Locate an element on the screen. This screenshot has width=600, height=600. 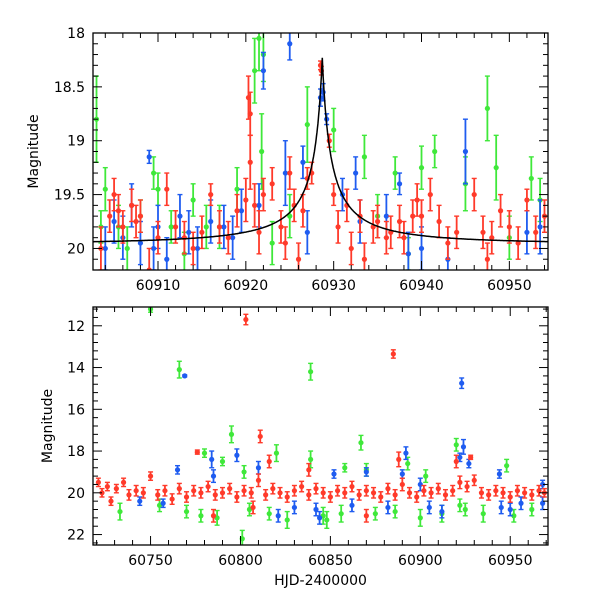
x-tick-label: 60950 is located at coordinates (510, 561).